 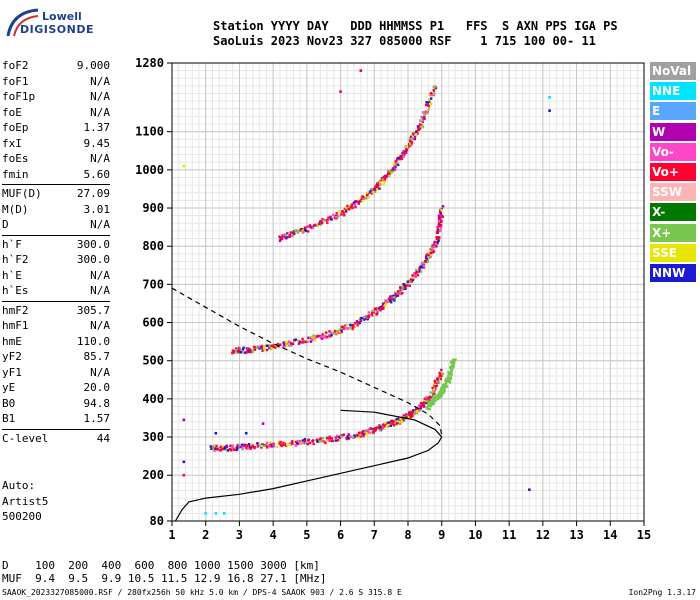 What do you see at coordinates (576, 535) in the screenshot?
I see `x-tick-label: 13` at bounding box center [576, 535].